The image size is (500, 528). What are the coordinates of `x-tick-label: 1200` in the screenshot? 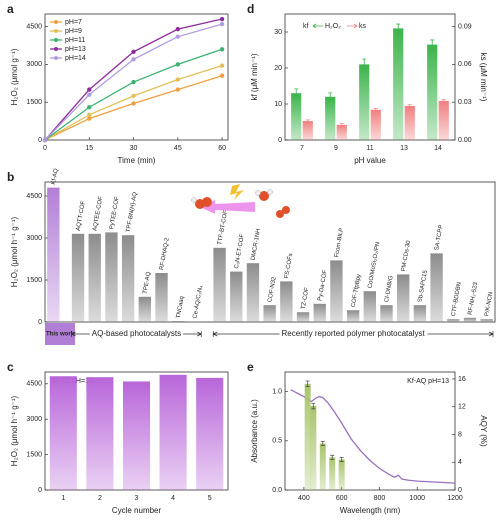 It's located at (455, 498).